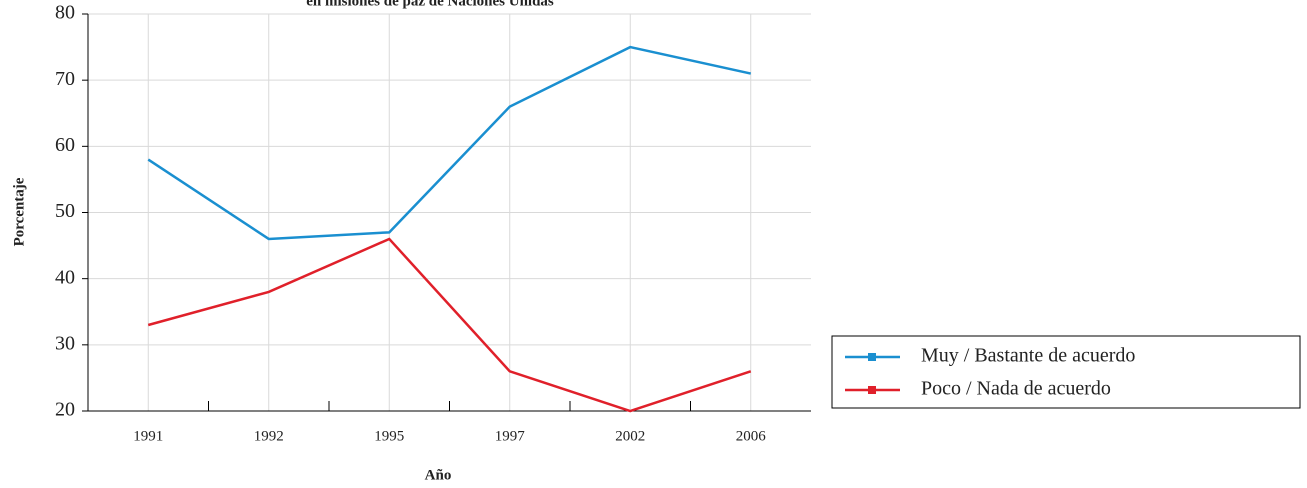  What do you see at coordinates (269, 436) in the screenshot?
I see `x-tick-label: 1992` at bounding box center [269, 436].